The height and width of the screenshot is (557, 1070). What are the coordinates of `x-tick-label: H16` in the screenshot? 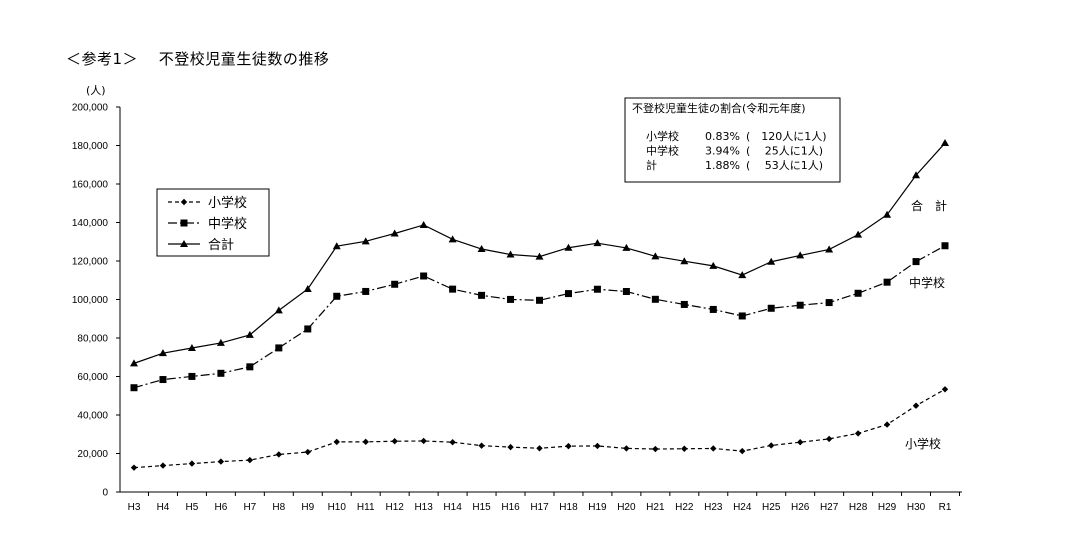 It's located at (510, 507).